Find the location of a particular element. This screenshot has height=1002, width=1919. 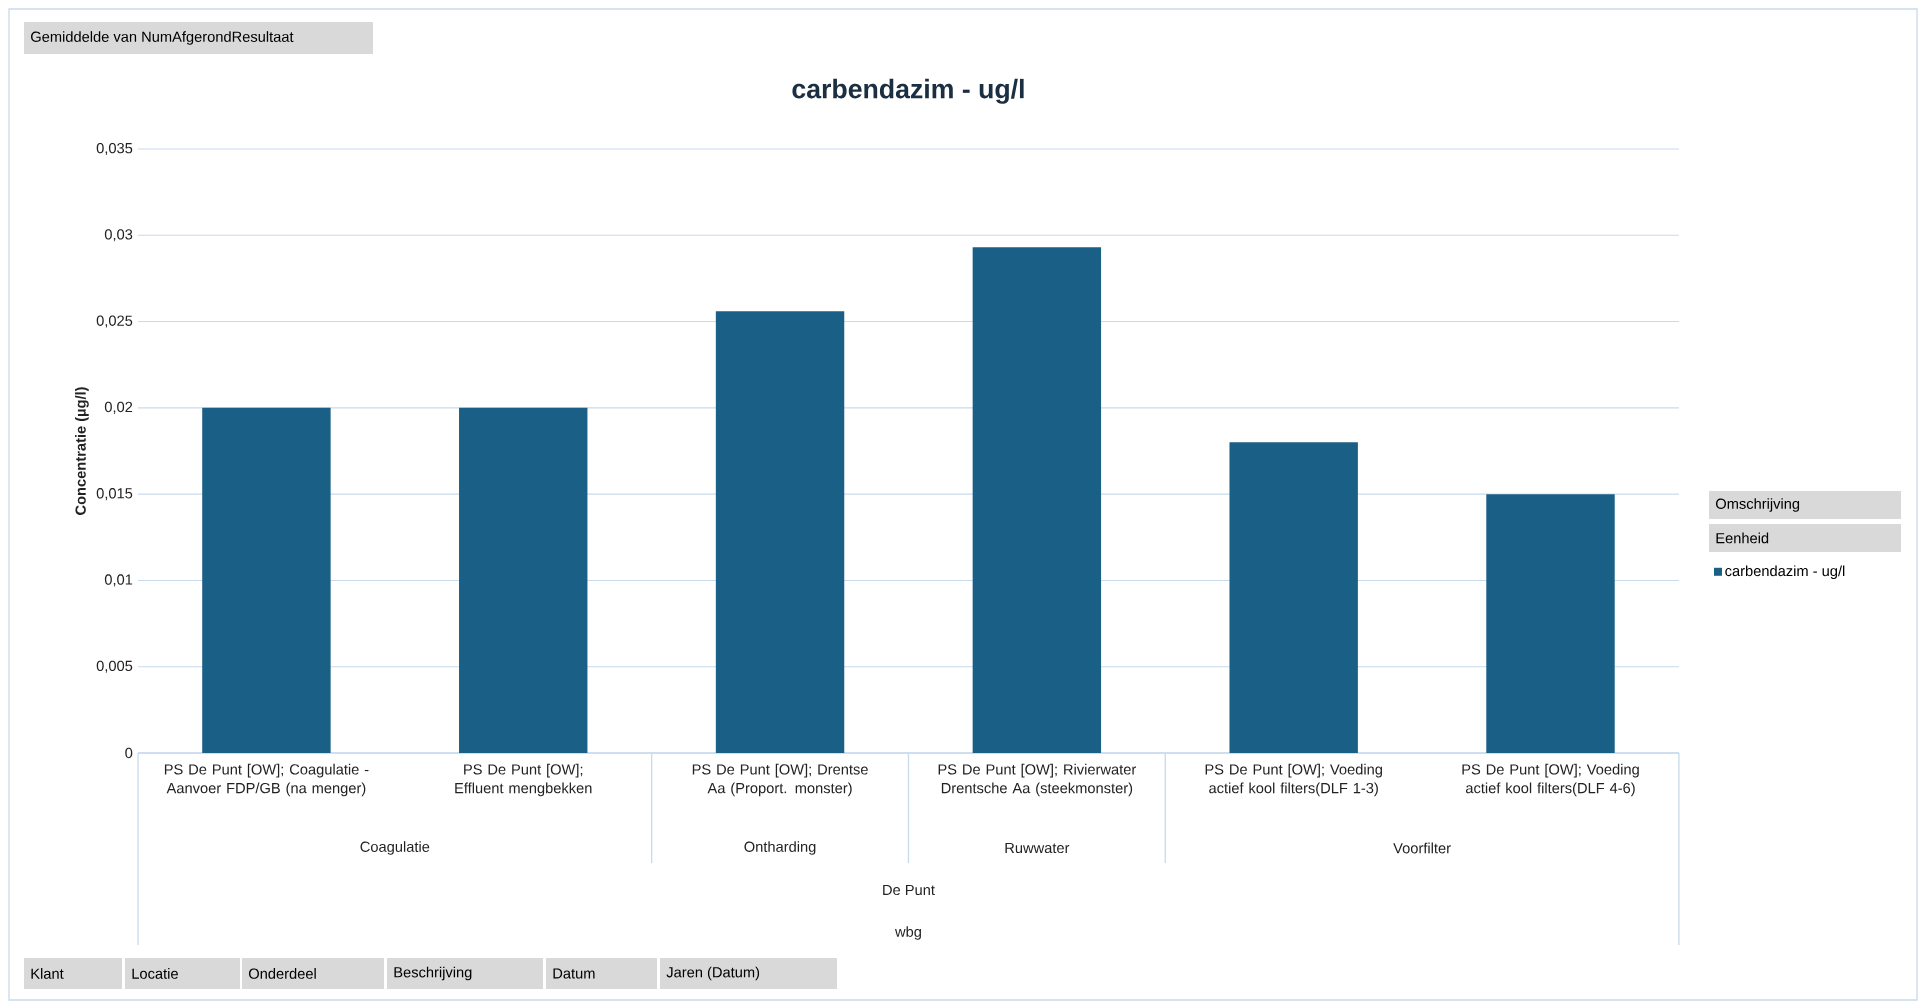

text: Eenheid is located at coordinates (1742, 538).